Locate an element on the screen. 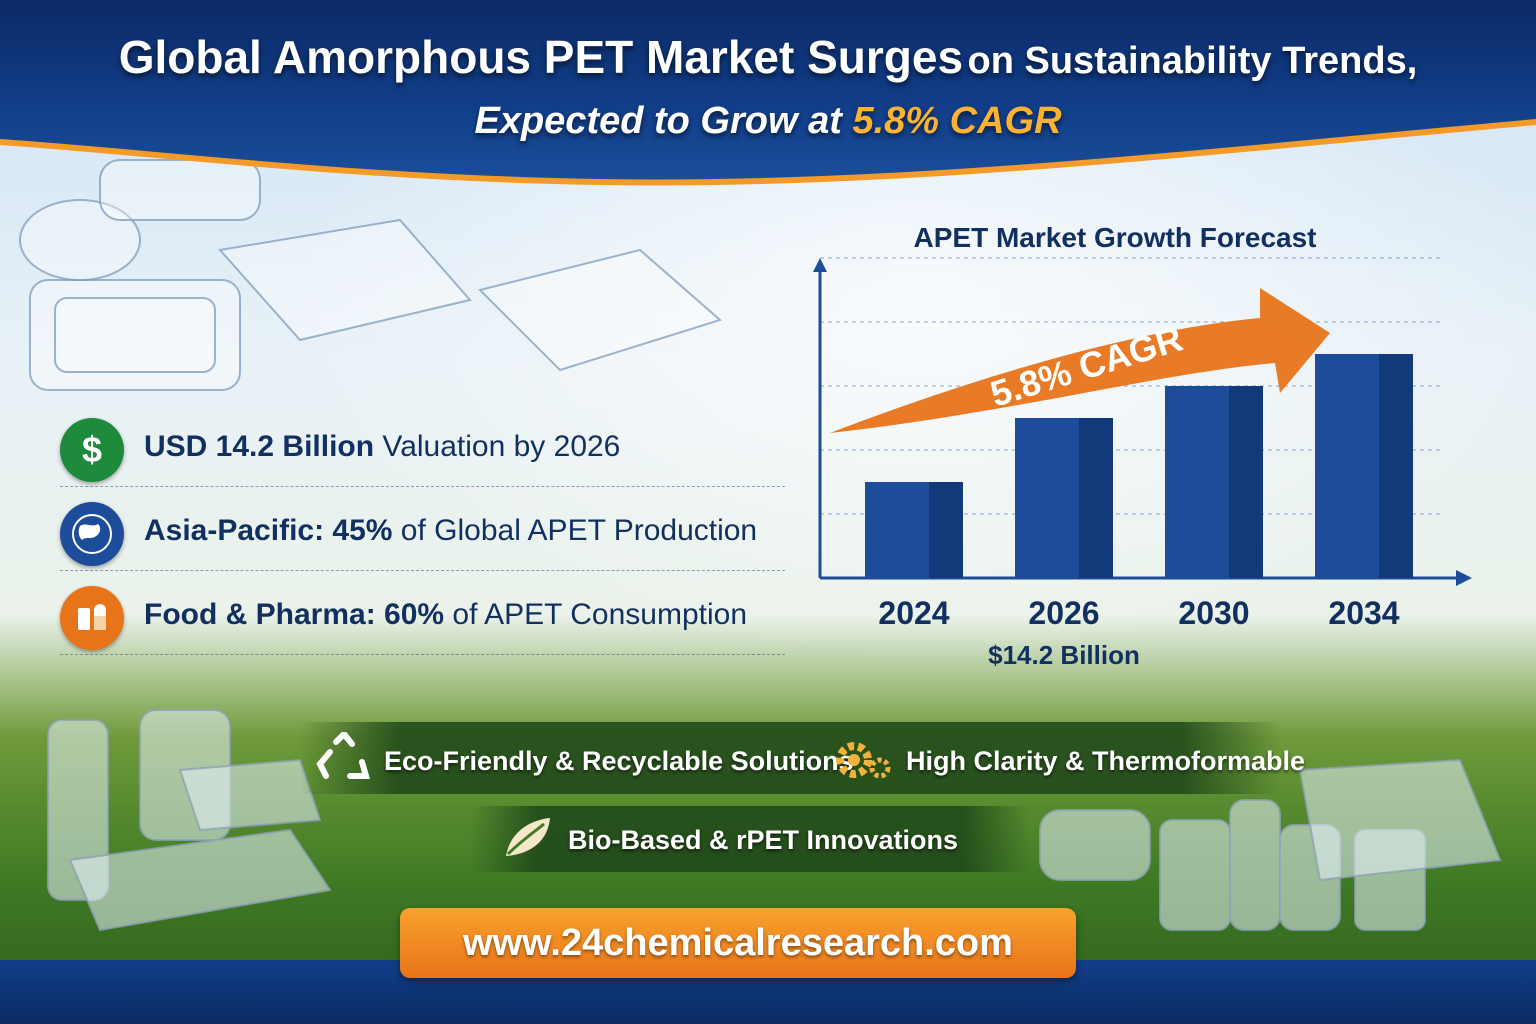 The image size is (1536, 1024). feature-clarity-label: High Clarity & Thermoformable is located at coordinates (1106, 761).